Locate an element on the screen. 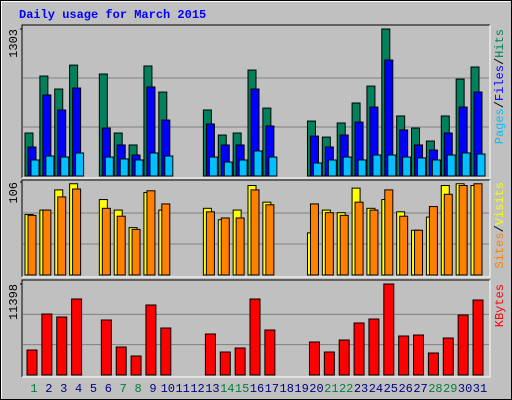 Image resolution: width=512 pixels, height=400 pixels. legend-entry: Hits is located at coordinates (500, 43).